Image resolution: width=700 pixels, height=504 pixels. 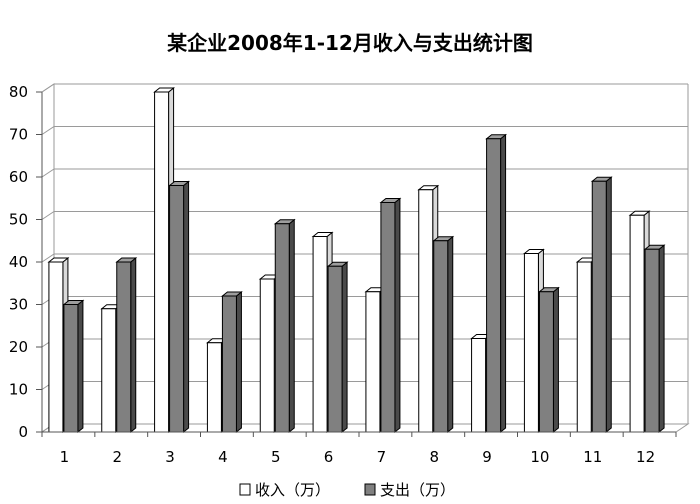 I want to click on y-tick-label: 50, so click(x=18, y=220).